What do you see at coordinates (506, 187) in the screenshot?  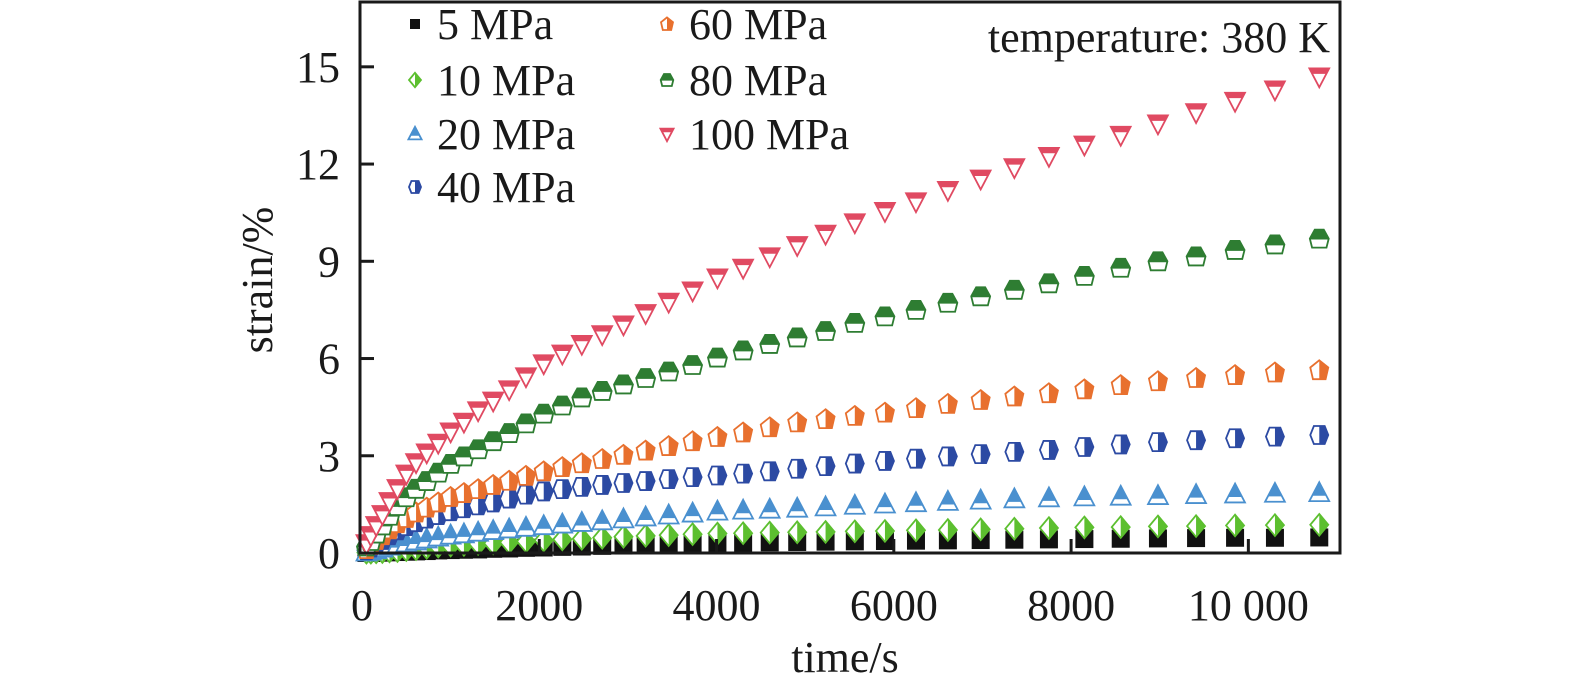 I see `legend-label: 40 MPa` at bounding box center [506, 187].